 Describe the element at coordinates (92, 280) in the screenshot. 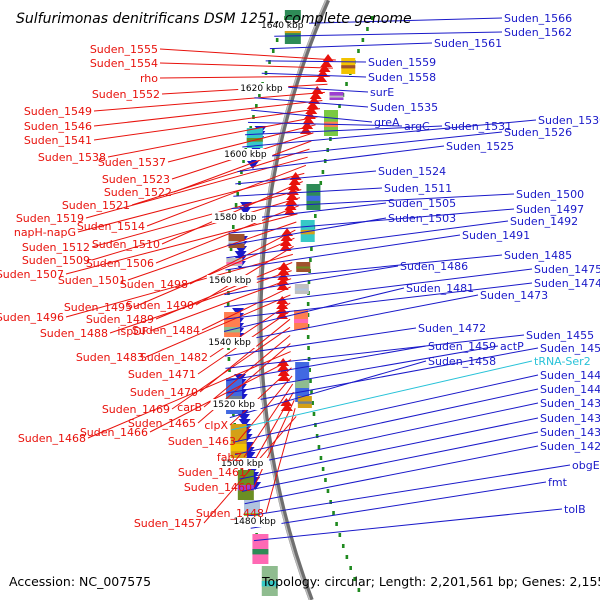

I see `gene-label-left: Suden_1501` at that location.